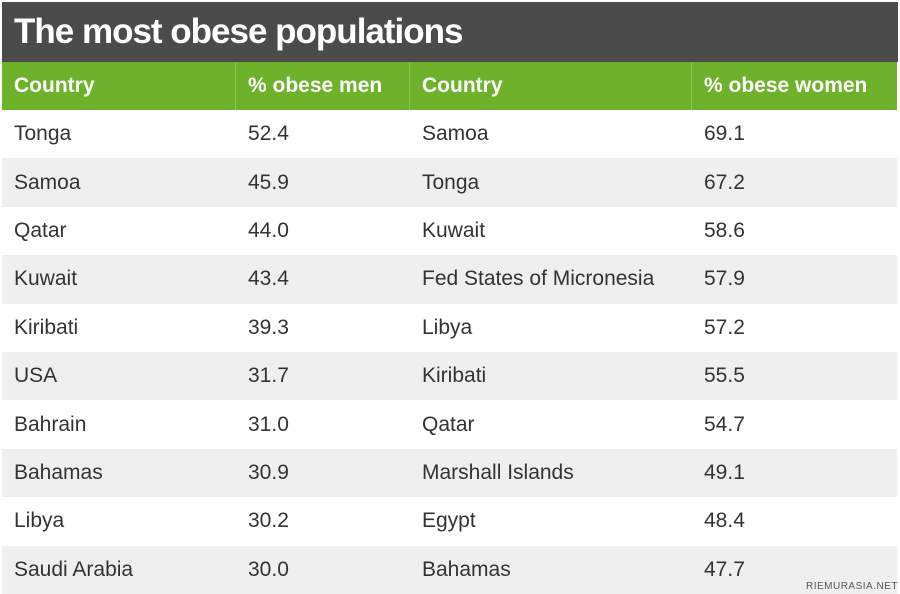  I want to click on table-row: Kuwait 43.4 Fed States of Micronesia 57.9, so click(449, 279).